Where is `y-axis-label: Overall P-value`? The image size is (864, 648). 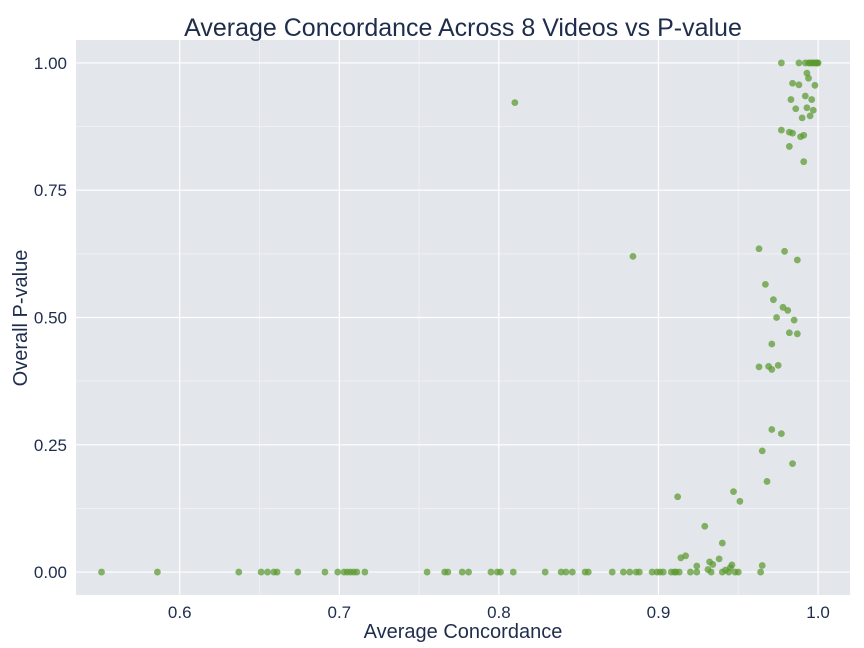
y-axis-label: Overall P-value is located at coordinates (21, 318).